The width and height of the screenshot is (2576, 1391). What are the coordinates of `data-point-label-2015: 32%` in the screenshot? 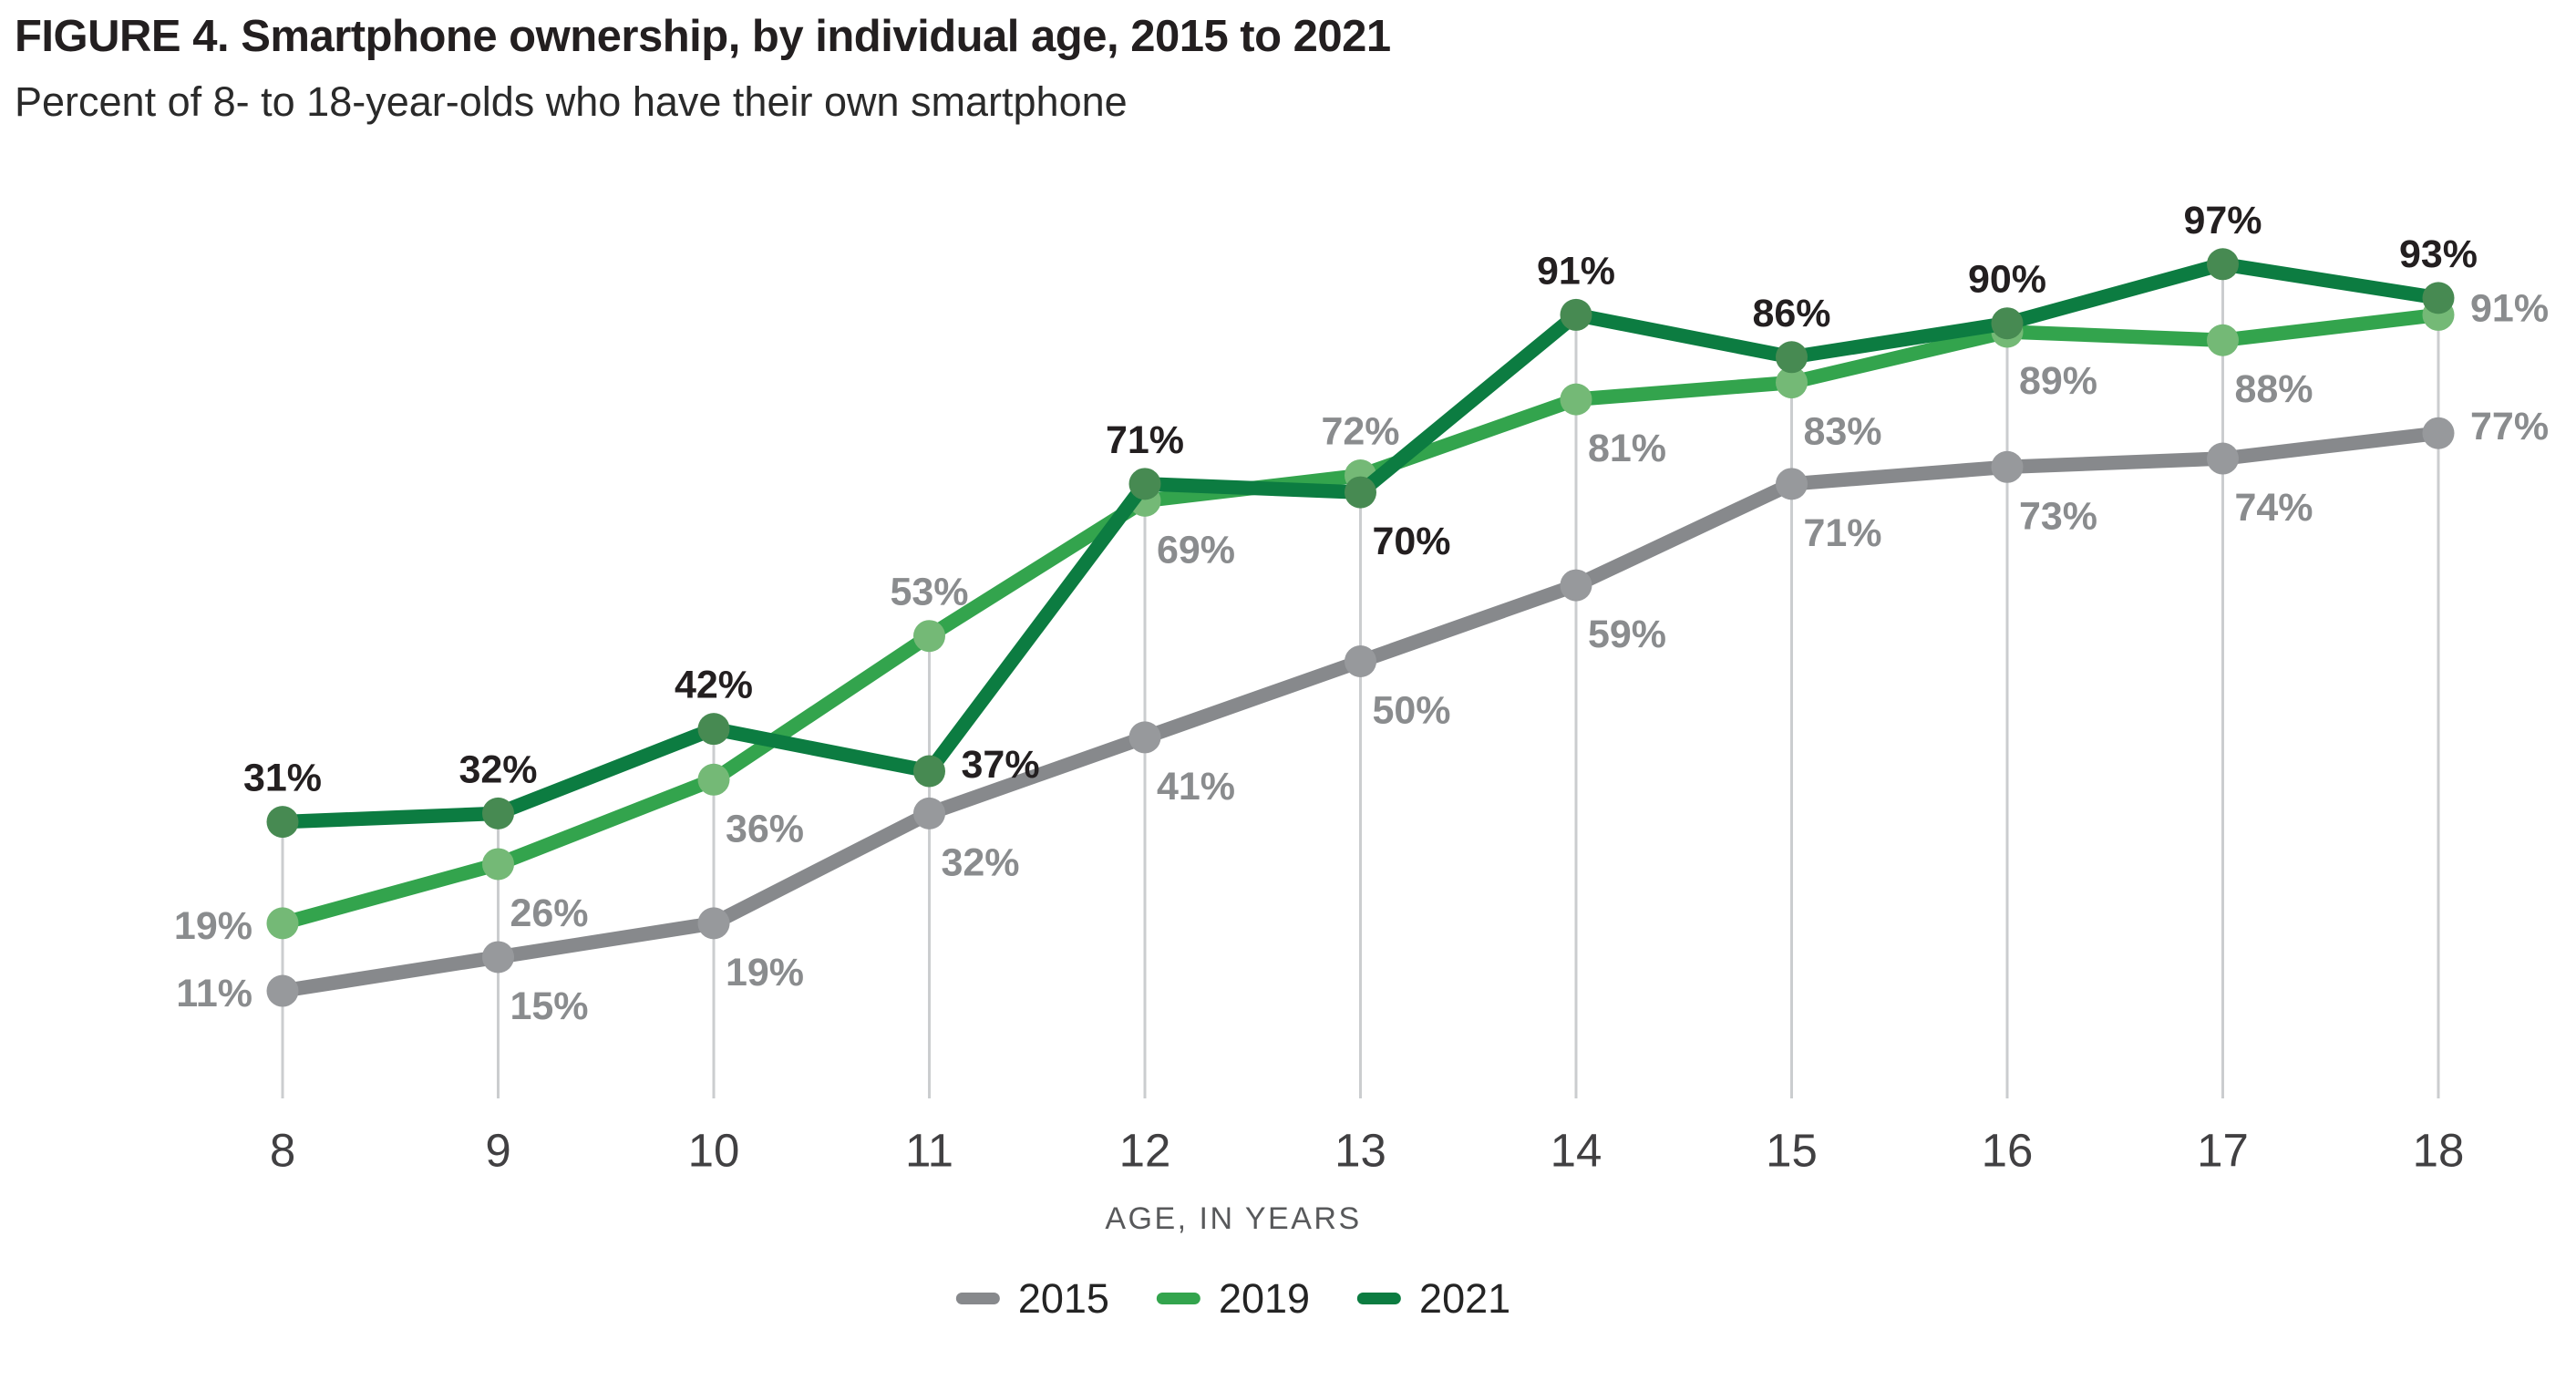 It's located at (980, 862).